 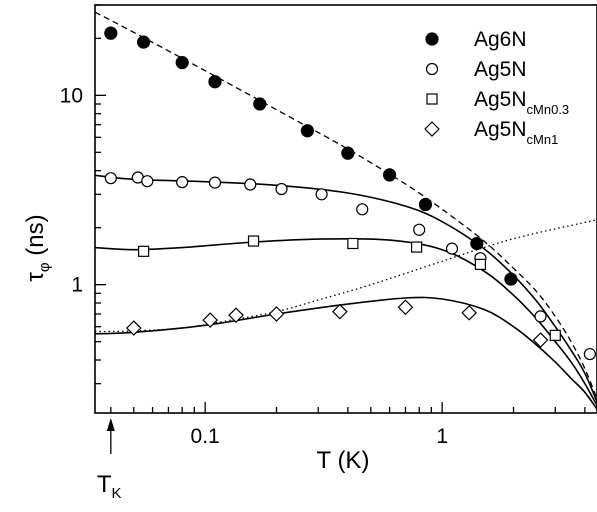 I want to click on legend-label-sub: cMn0.3, so click(x=548, y=109).